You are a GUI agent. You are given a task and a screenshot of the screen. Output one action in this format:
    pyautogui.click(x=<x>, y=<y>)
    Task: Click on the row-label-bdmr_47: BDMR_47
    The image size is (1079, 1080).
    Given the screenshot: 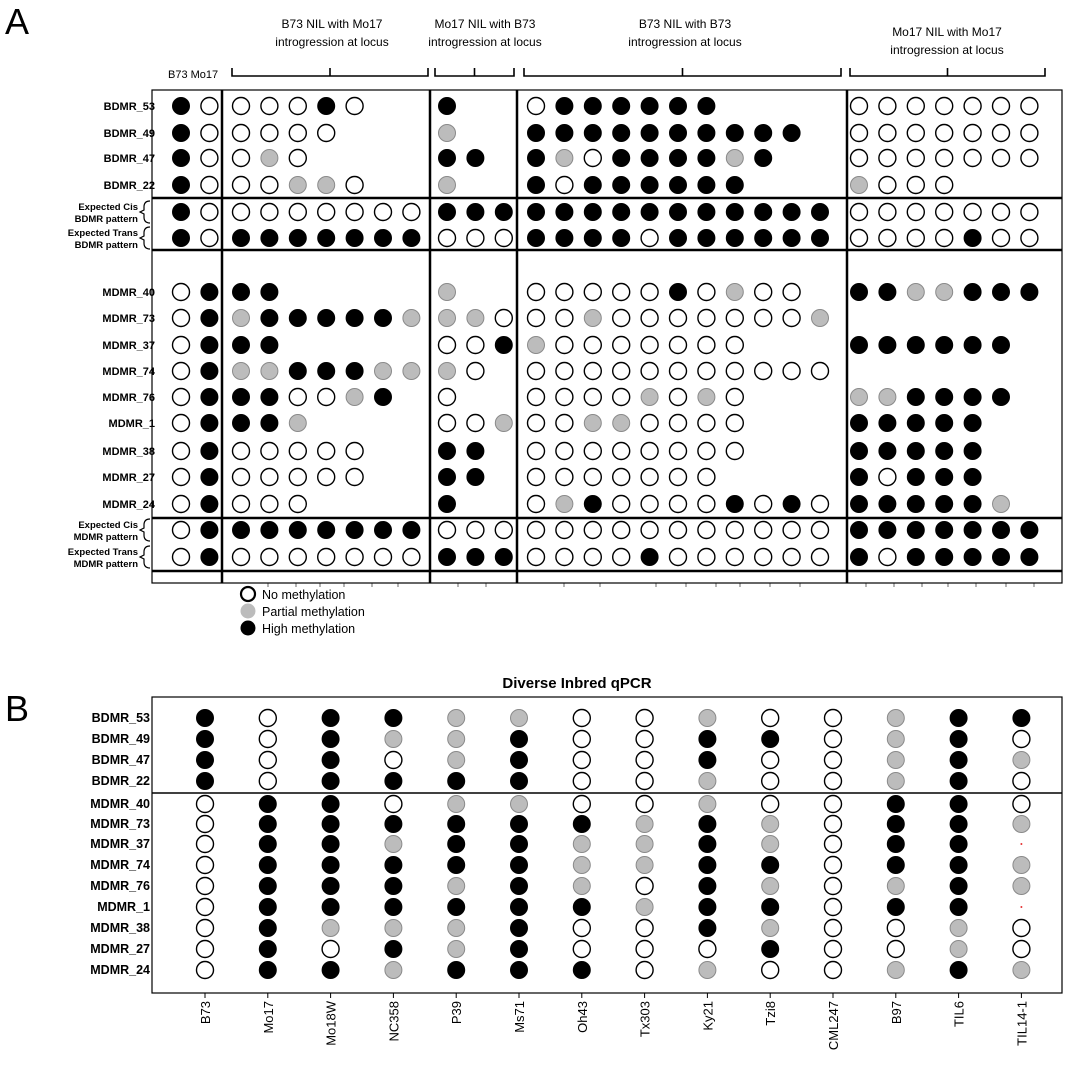 What is the action you would take?
    pyautogui.click(x=129, y=159)
    